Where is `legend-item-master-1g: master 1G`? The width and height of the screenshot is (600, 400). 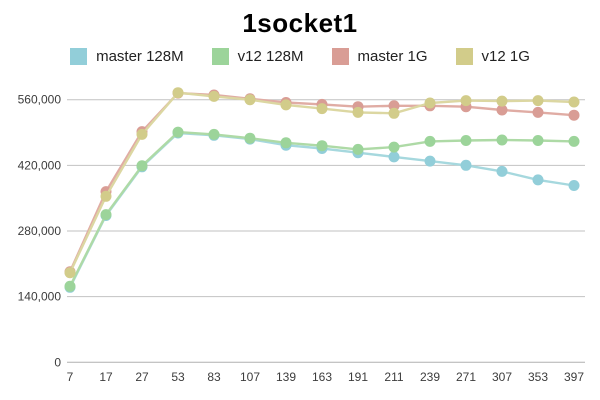 legend-item-master-1g: master 1G is located at coordinates (379, 56).